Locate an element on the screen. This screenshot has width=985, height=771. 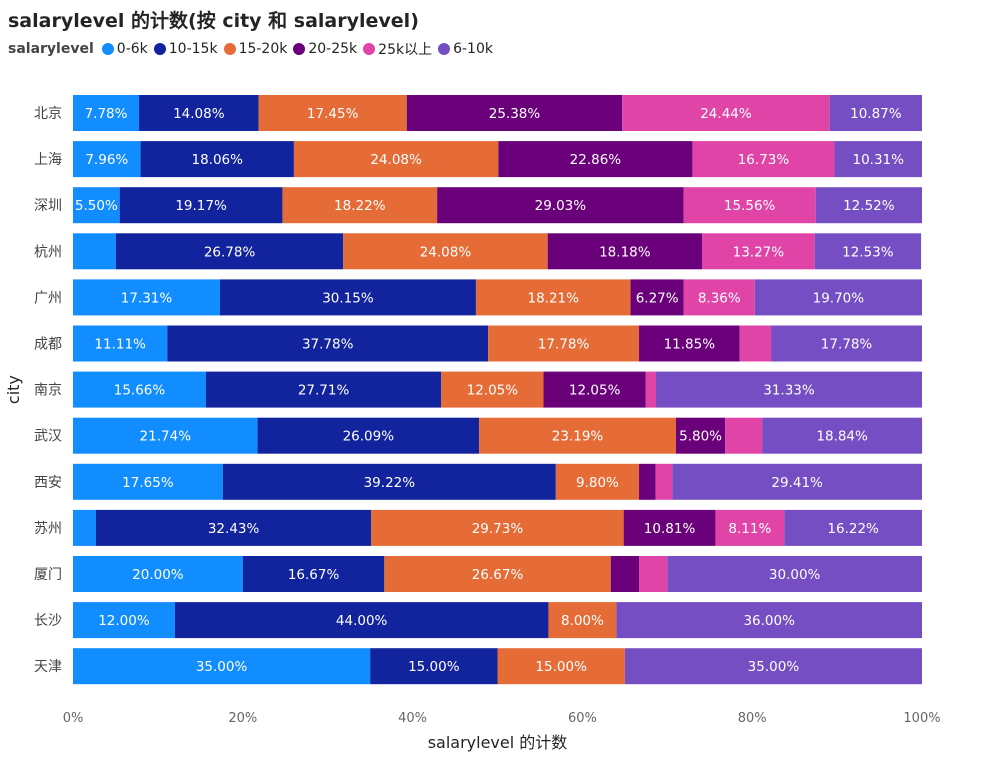
legend-item-6-10k: 6-10k is located at coordinates (465, 49).